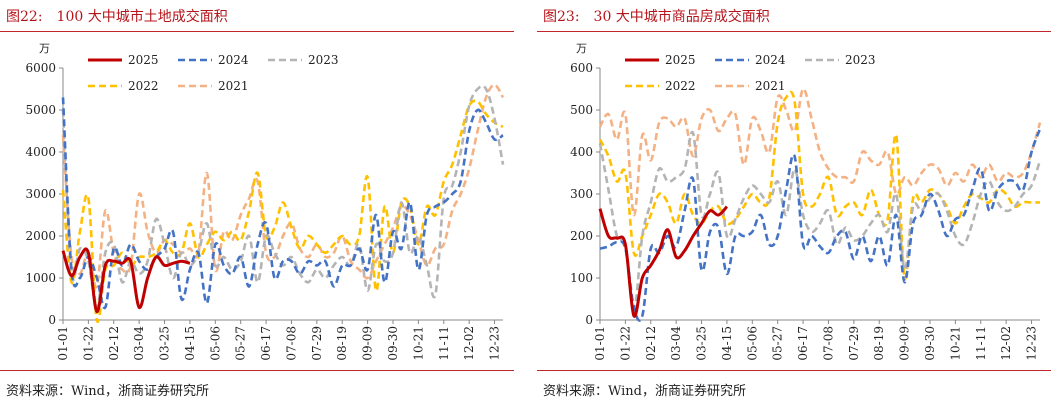 Image resolution: width=1057 pixels, height=403 pixels. Describe the element at coordinates (581, 236) in the screenshot. I see `y-tick-label: 200` at that location.